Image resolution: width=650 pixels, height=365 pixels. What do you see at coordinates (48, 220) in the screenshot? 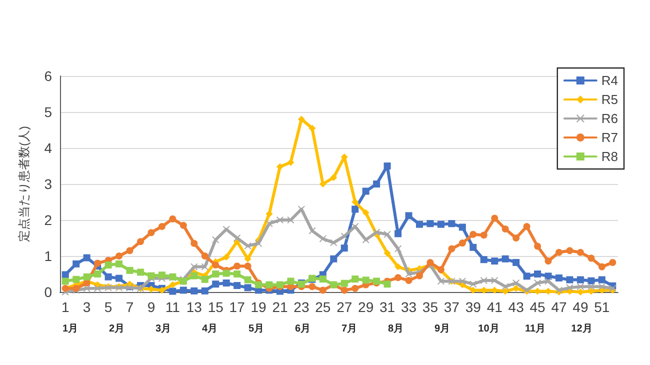
I see `y-tick-label: 2` at bounding box center [48, 220].